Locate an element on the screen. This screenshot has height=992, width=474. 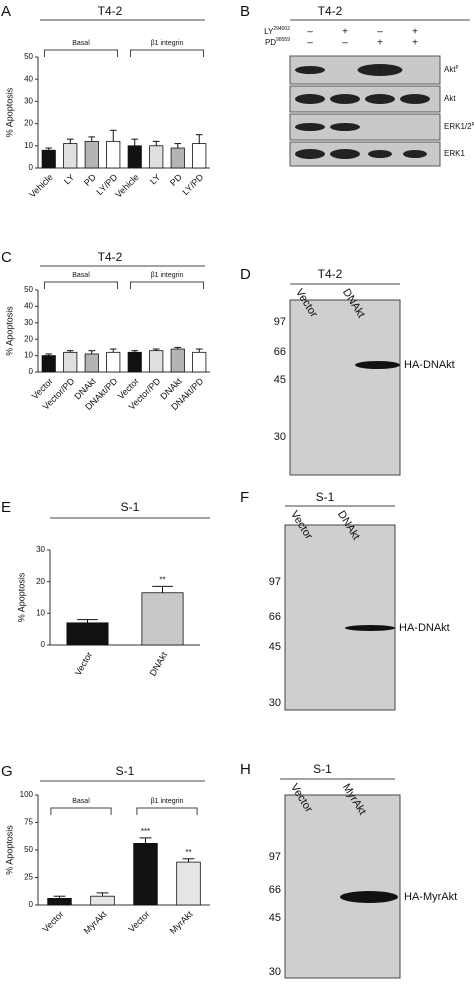
treatment-name: PD is located at coordinates (270, 42).